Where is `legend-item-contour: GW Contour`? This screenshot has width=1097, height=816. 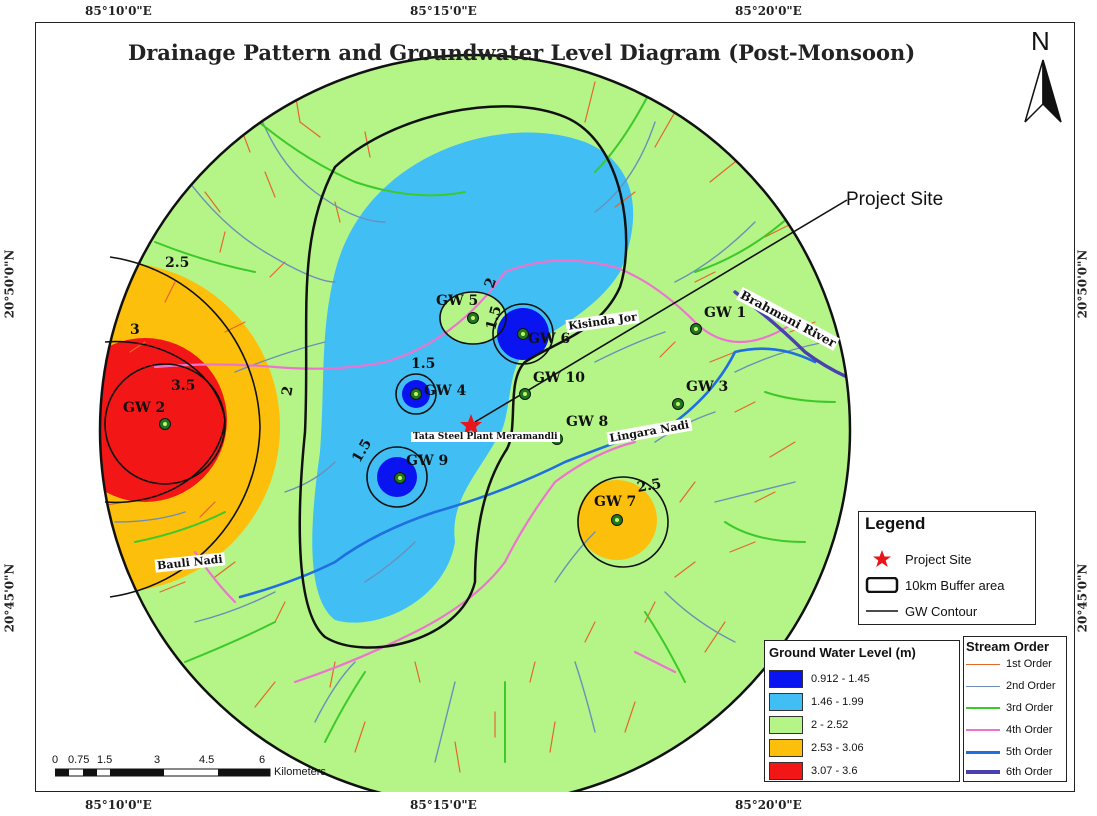
legend-item-contour: GW Contour is located at coordinates (921, 611).